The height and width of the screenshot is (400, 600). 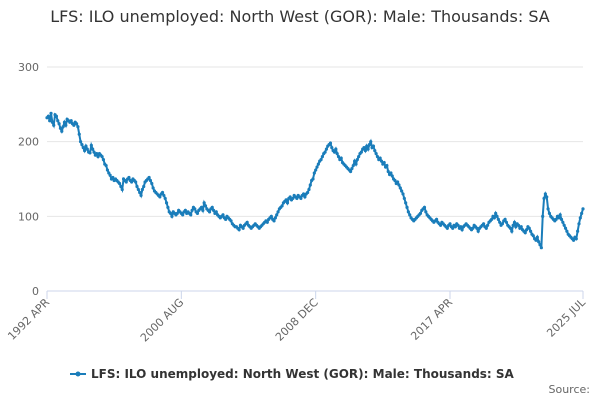 I want to click on x-tick-label: 2008 DEC, so click(x=297, y=320).